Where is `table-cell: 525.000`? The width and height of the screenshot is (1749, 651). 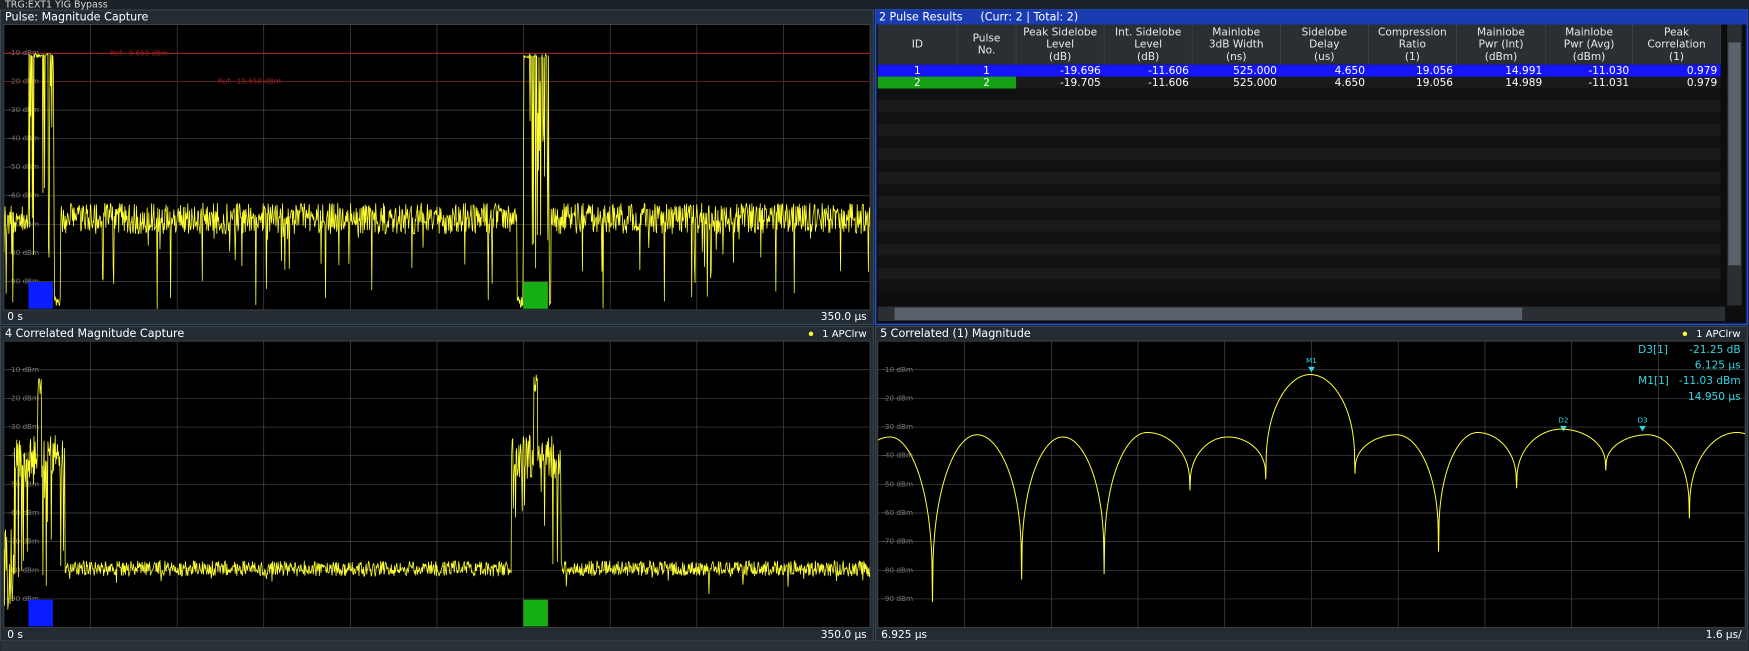 table-cell: 525.000 is located at coordinates (1255, 71).